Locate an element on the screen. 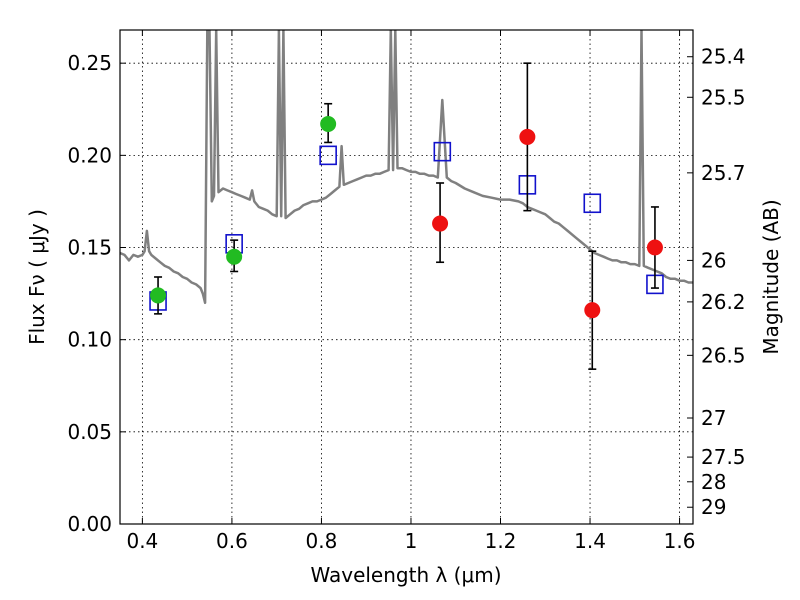 The height and width of the screenshot is (600, 800). right-tick-label: 27 is located at coordinates (713, 418).